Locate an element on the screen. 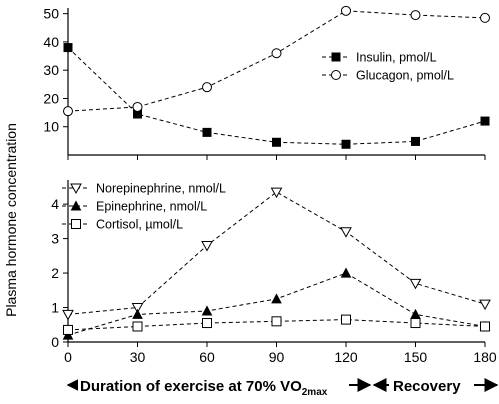 Image resolution: width=499 pixels, height=404 pixels. recovery-phase-label: Recovery is located at coordinates (427, 386).